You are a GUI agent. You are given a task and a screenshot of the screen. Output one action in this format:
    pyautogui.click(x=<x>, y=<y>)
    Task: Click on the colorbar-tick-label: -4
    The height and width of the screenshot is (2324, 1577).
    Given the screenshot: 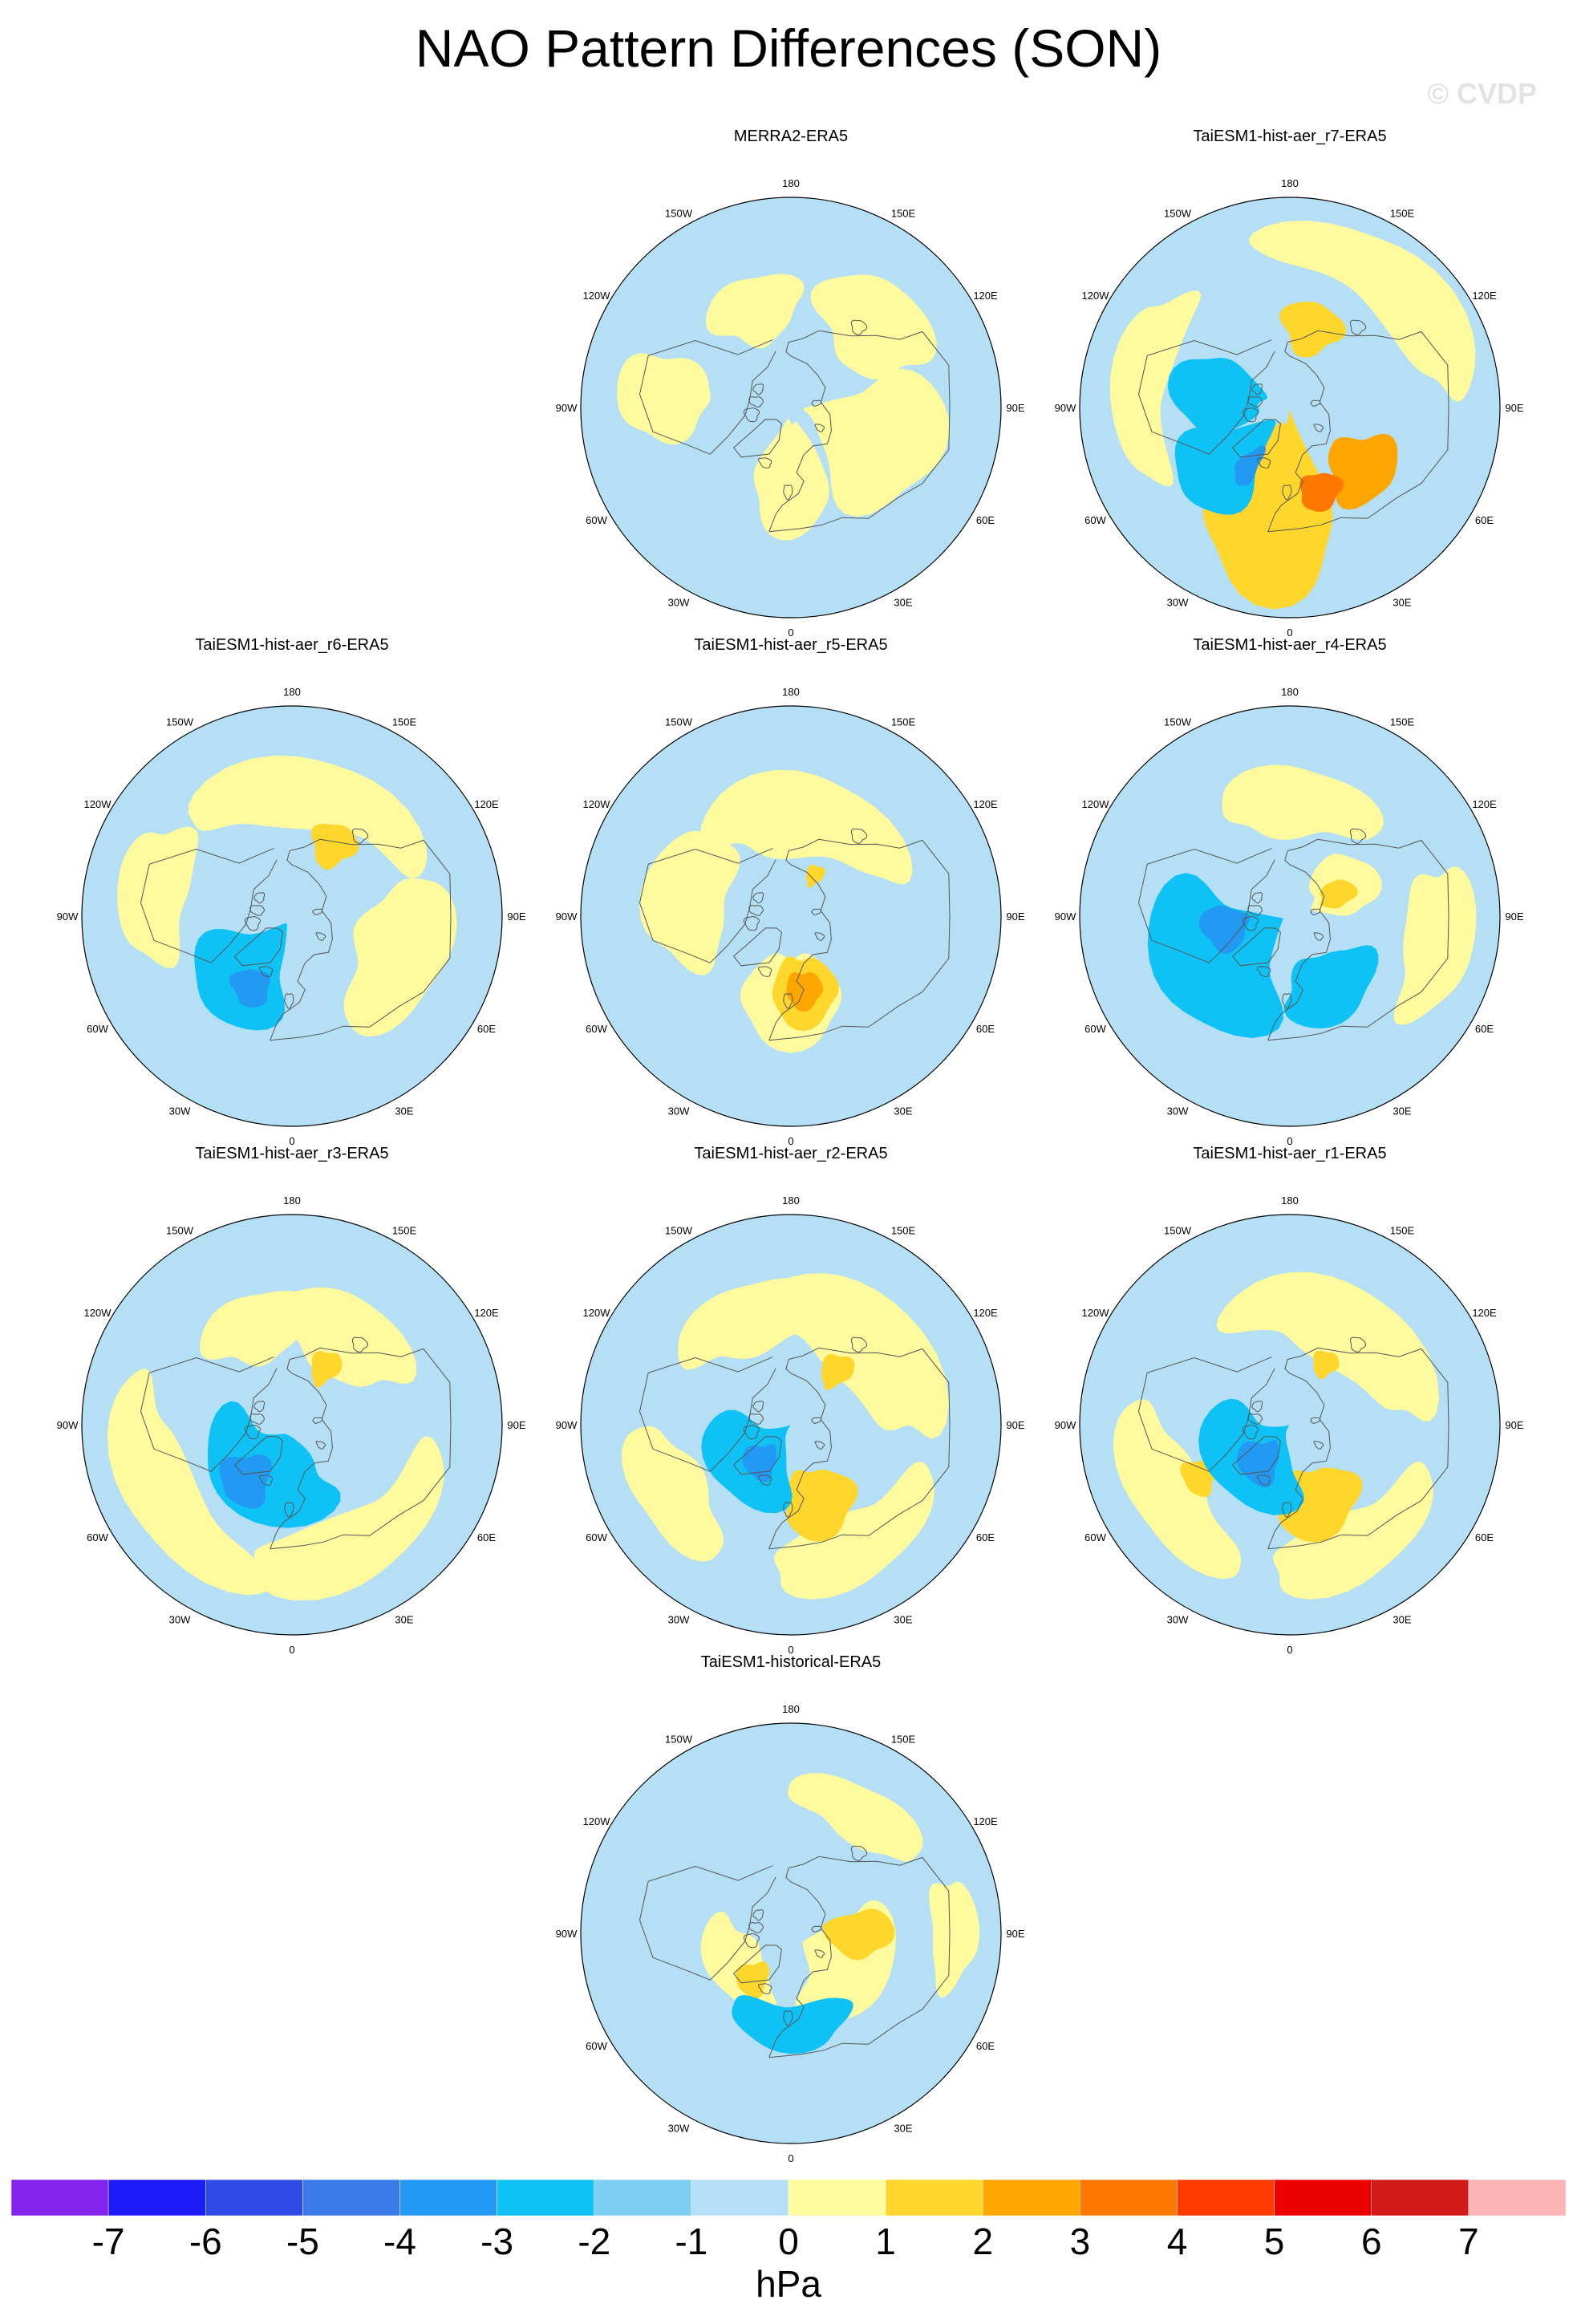 What is the action you would take?
    pyautogui.click(x=399, y=2241)
    